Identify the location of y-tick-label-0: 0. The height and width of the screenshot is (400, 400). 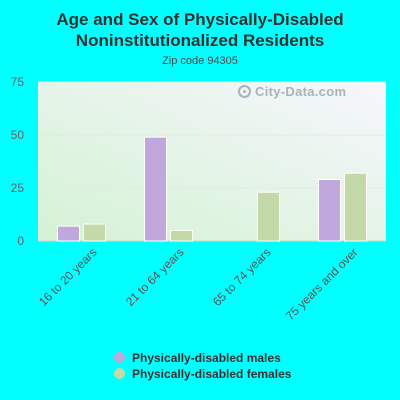
(20, 241).